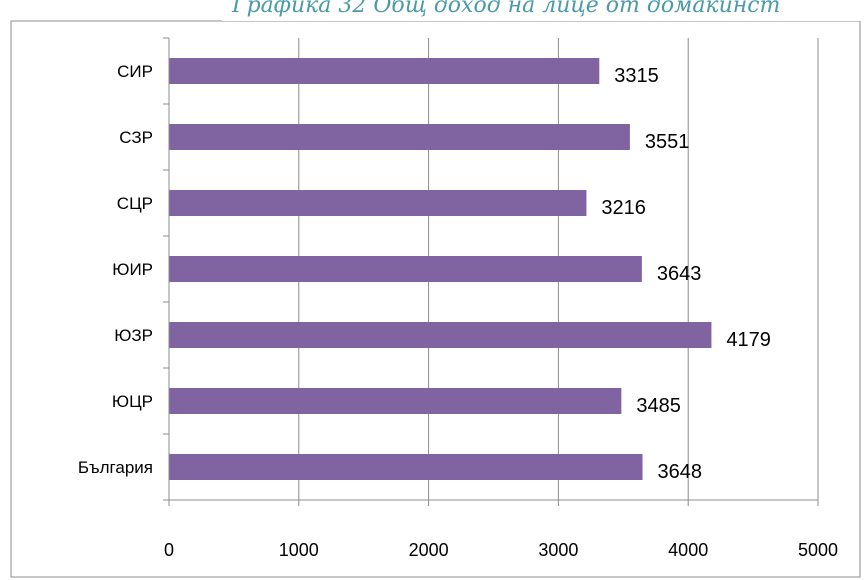  I want to click on x-tick-label-2000: 2000, so click(429, 550).